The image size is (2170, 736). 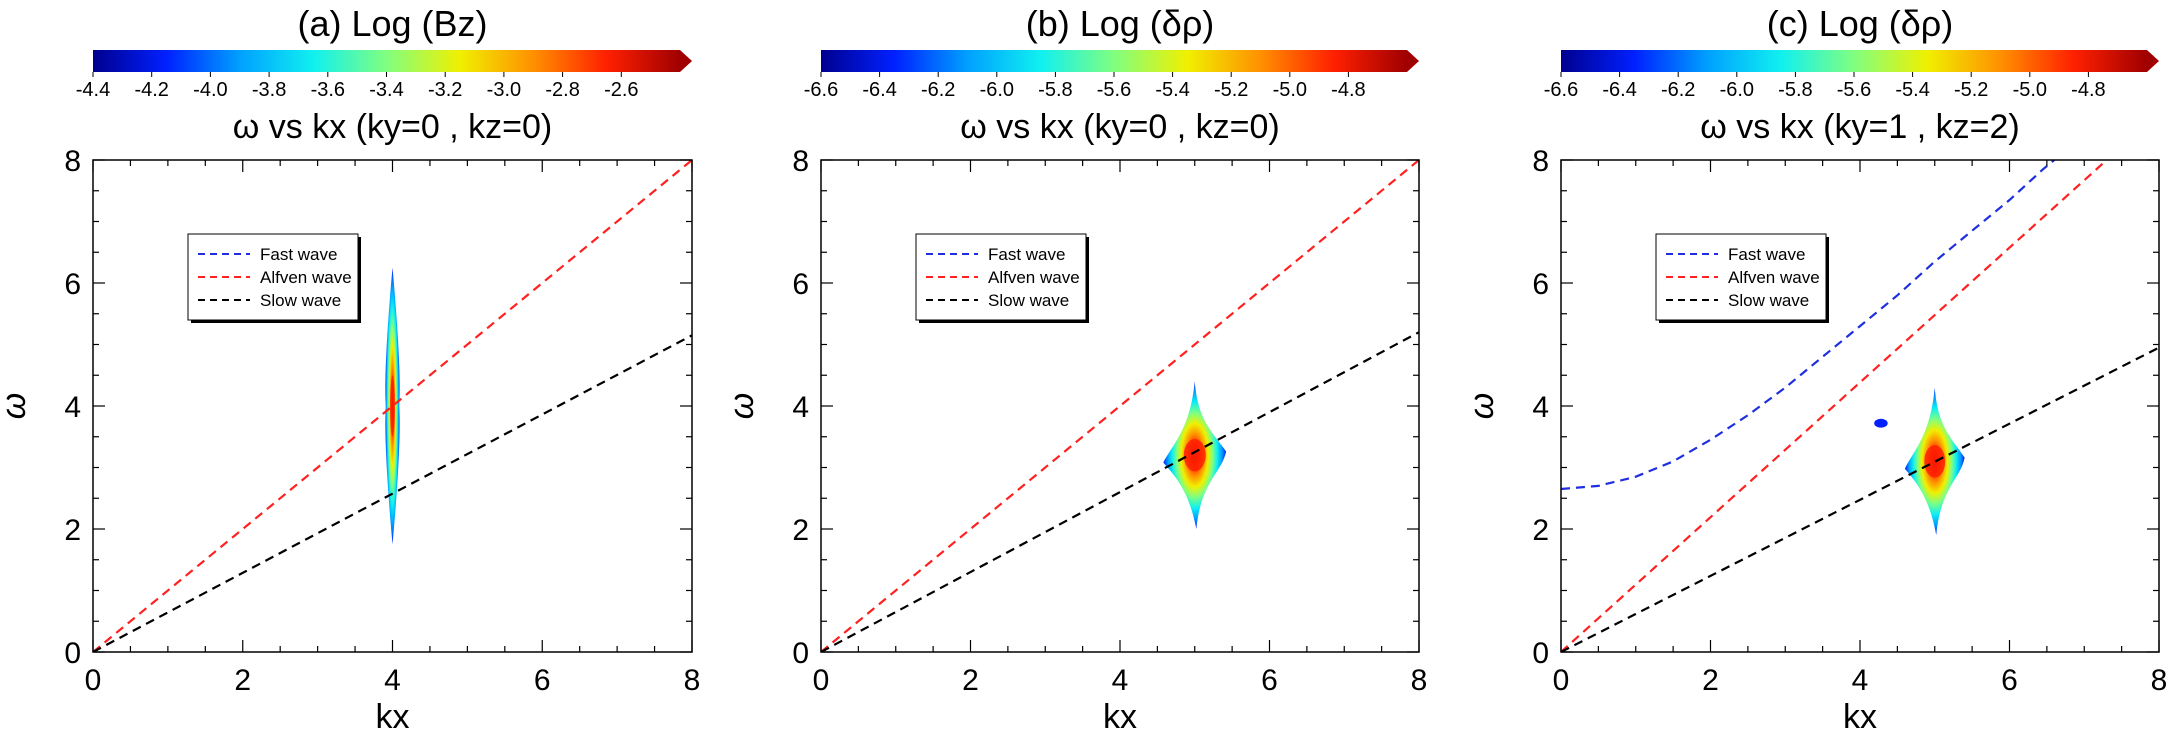 I want to click on panel-title: (a) Log (Bz), so click(x=392, y=23).